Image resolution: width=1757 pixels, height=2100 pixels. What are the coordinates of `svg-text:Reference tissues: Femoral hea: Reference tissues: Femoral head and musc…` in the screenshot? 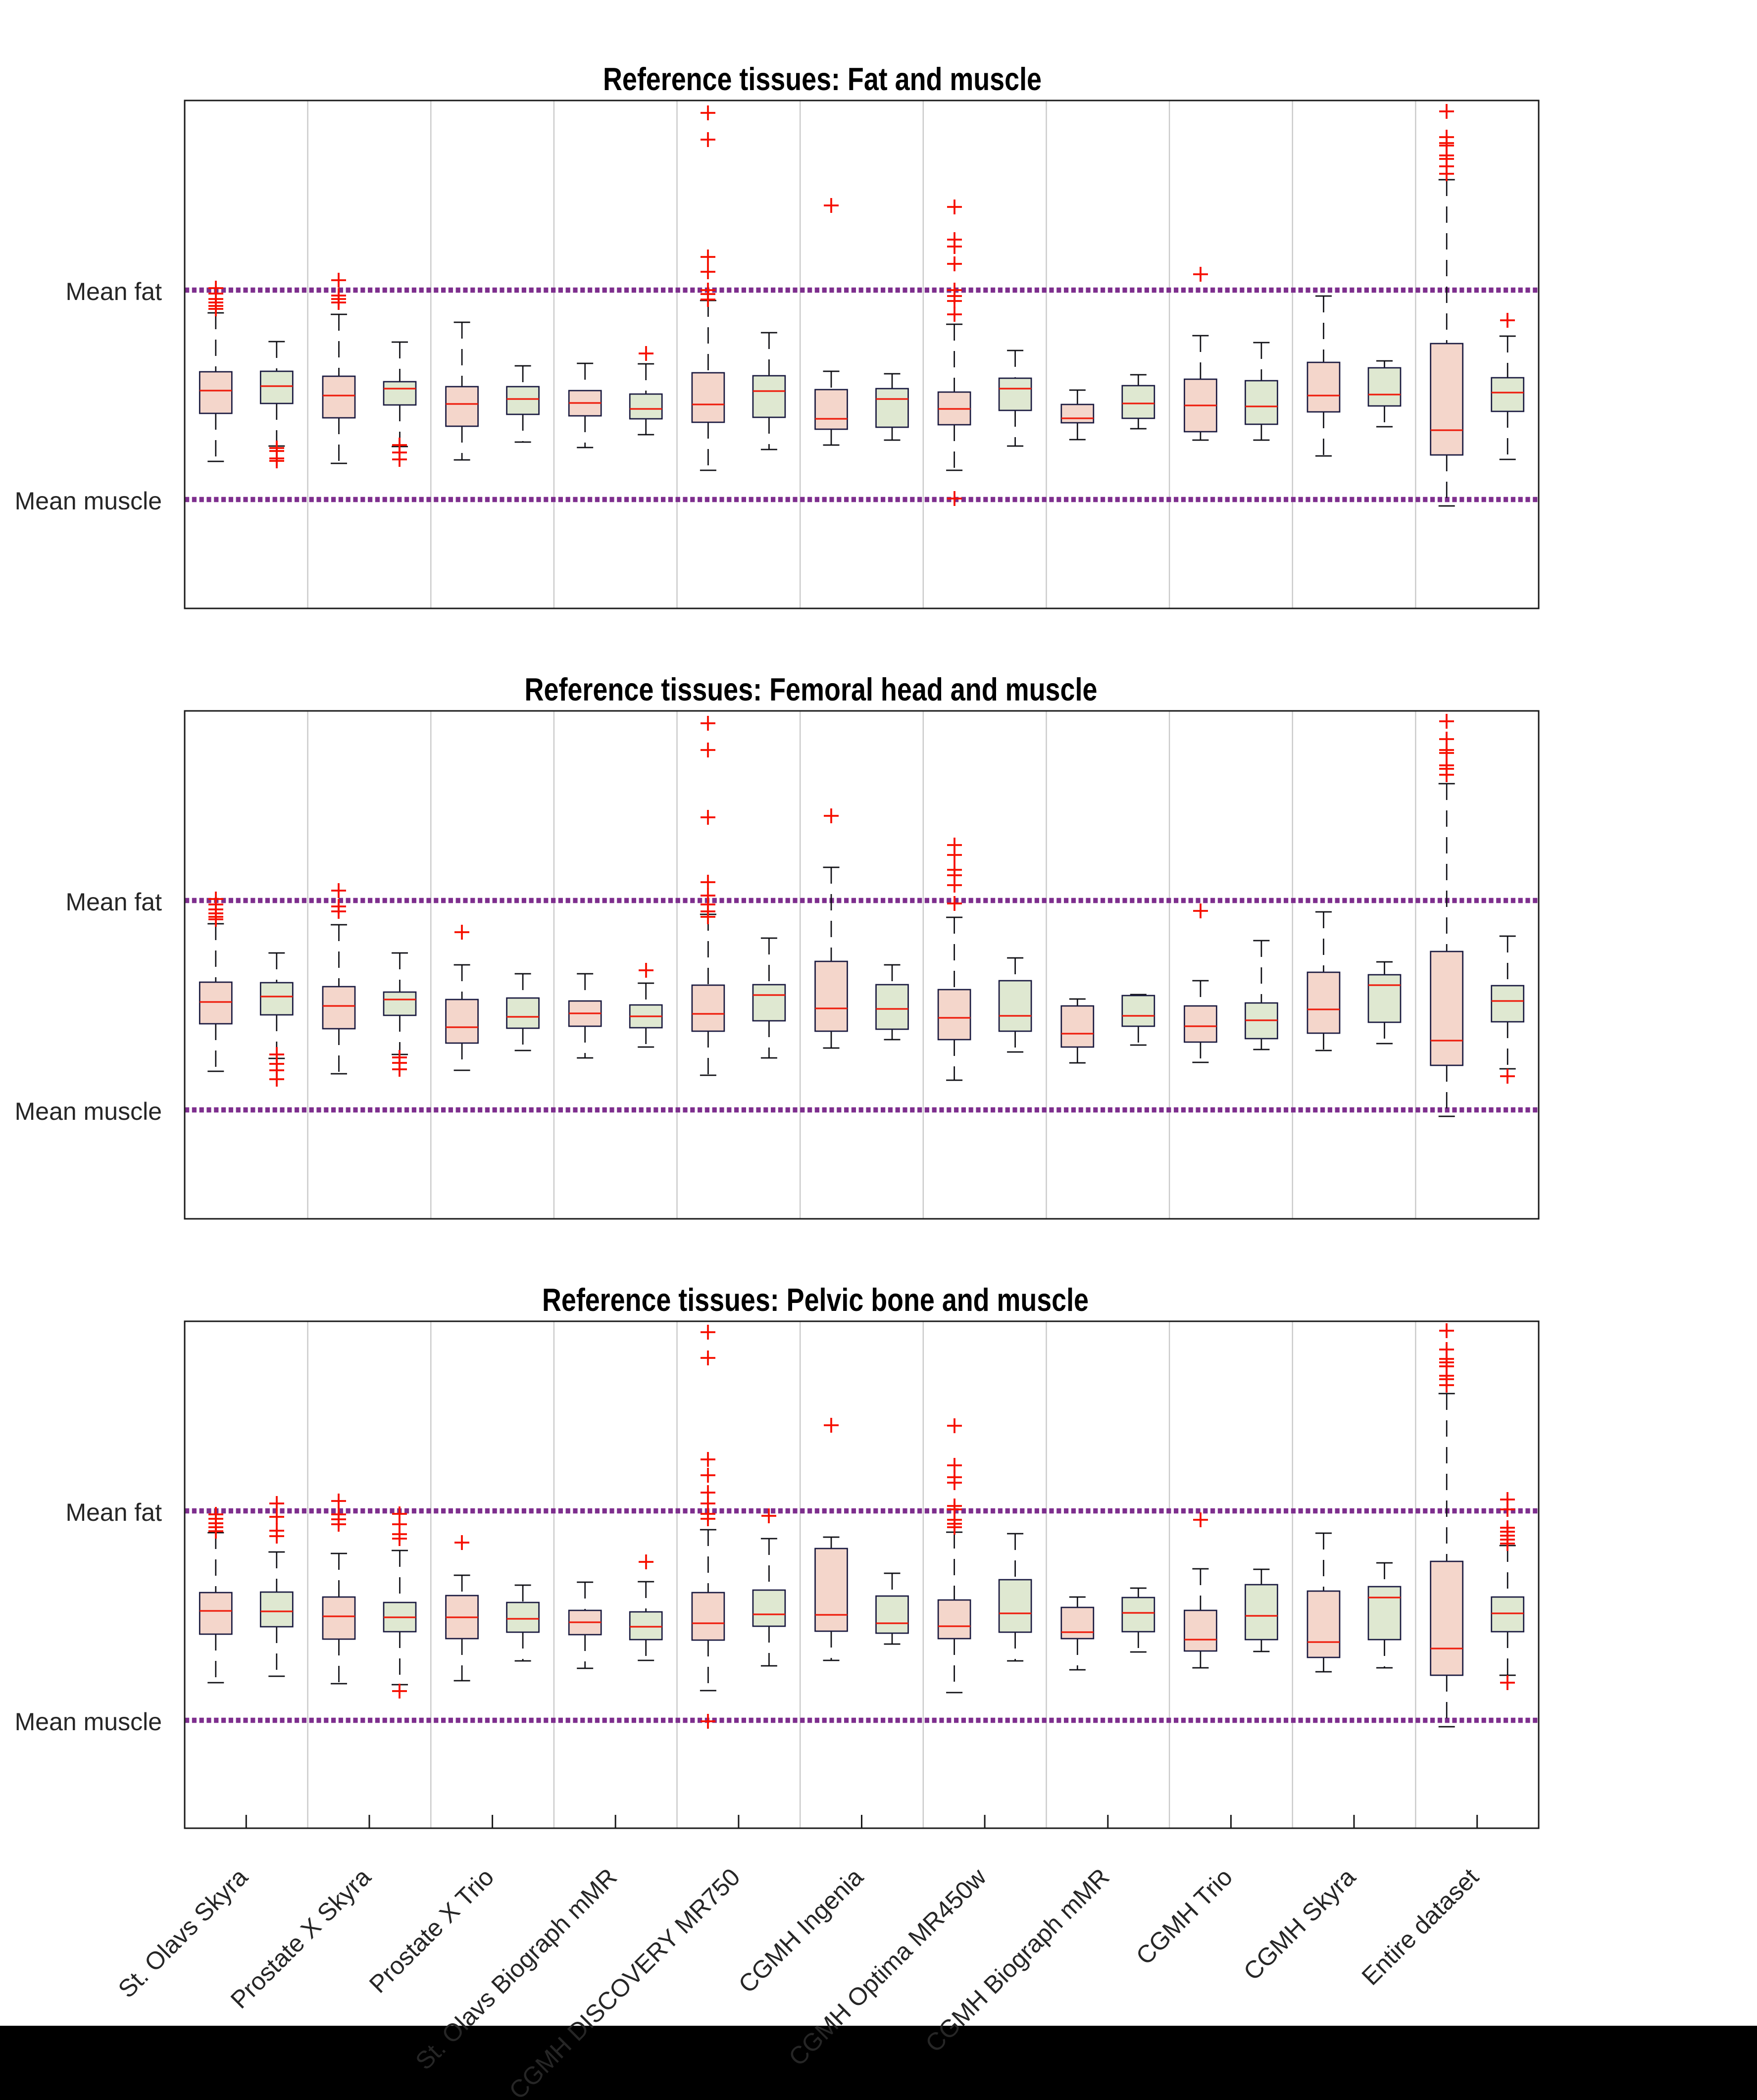 It's located at (811, 689).